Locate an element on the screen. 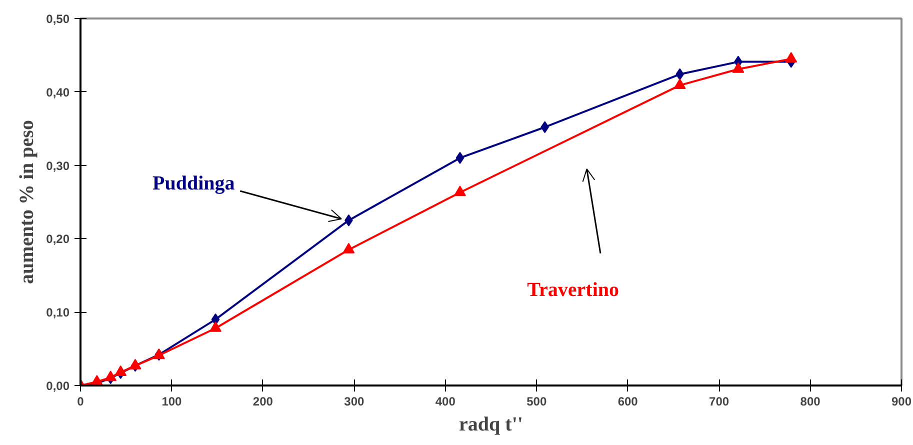 Image resolution: width=913 pixels, height=445 pixels. x-tick-label: 600 is located at coordinates (628, 401).